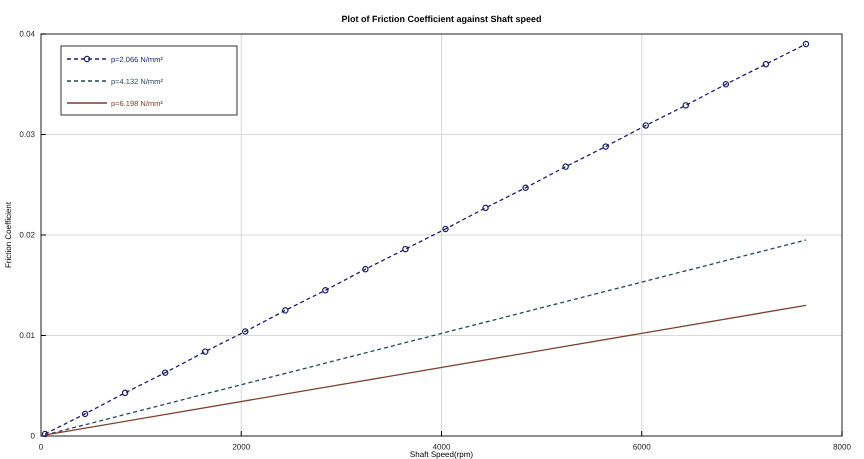  I want to click on x-tick-label: 8000, so click(842, 447).